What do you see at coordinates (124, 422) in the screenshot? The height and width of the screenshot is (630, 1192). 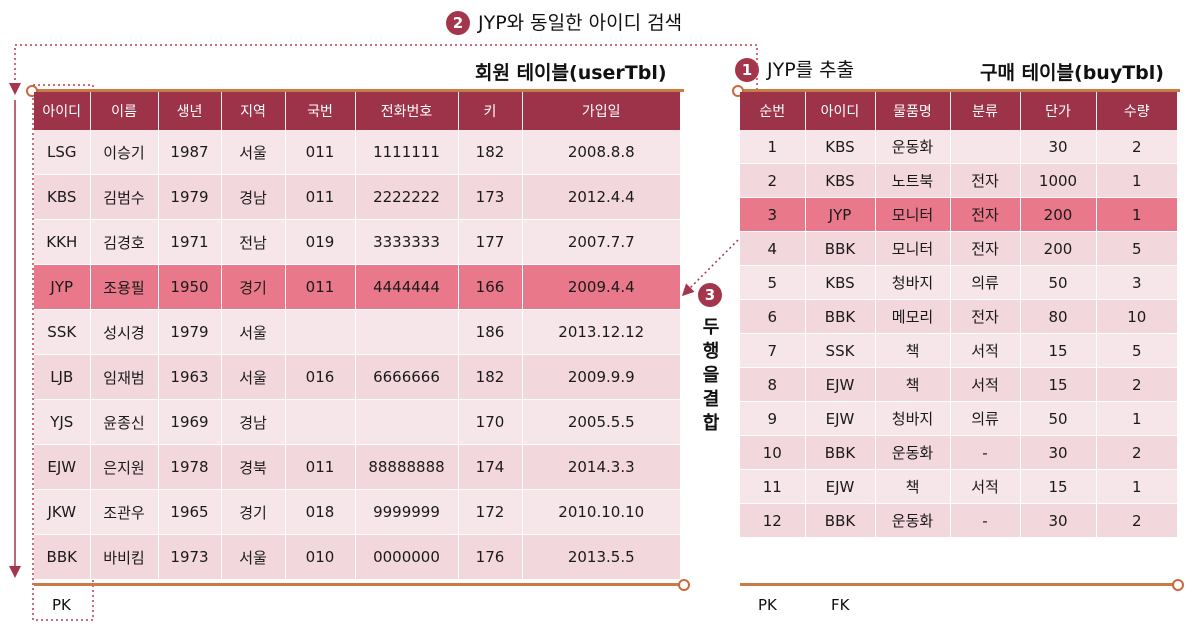 I see `user-table-cell: 윤종신` at bounding box center [124, 422].